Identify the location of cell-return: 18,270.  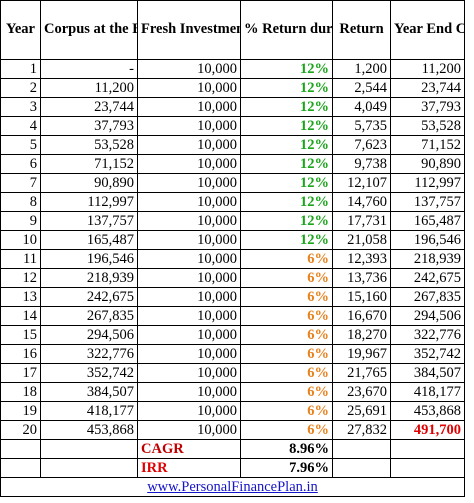
(361, 335).